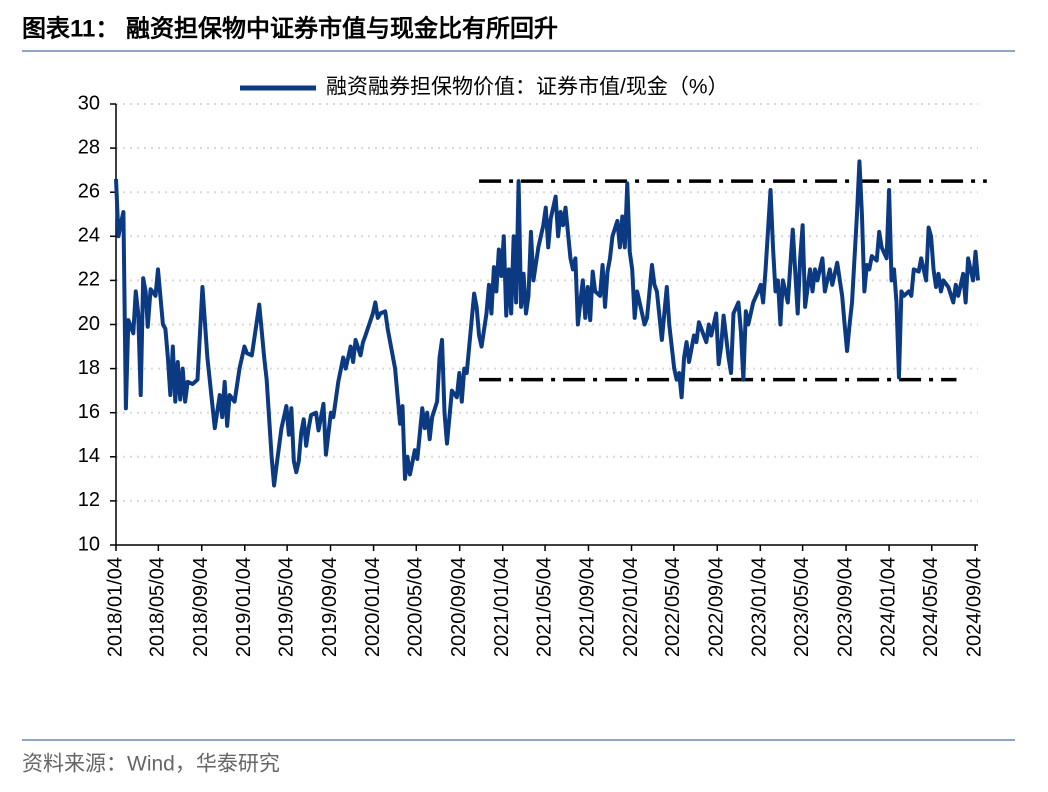 The height and width of the screenshot is (792, 1048). I want to click on source: 资料来源：Wind，华泰研究, so click(151, 764).